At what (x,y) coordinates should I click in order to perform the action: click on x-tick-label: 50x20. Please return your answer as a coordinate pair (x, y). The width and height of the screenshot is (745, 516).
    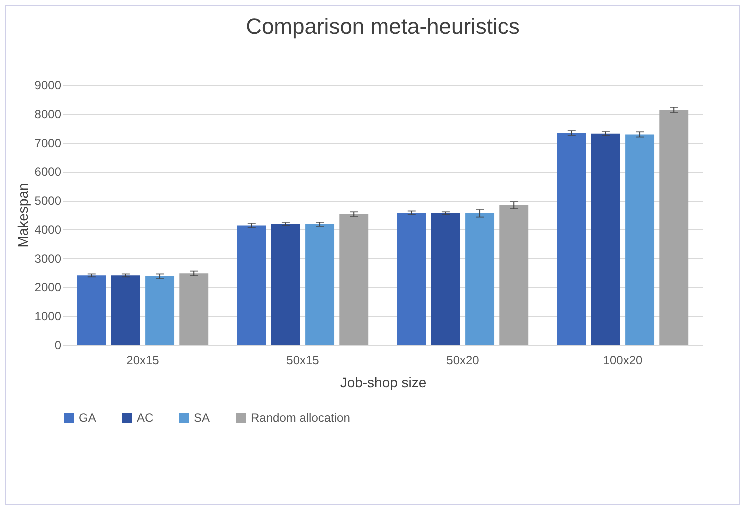
    Looking at the image, I should click on (463, 361).